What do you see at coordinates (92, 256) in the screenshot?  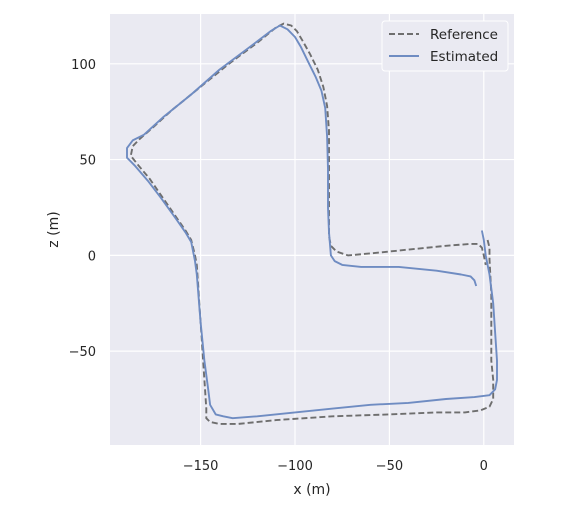 I see `y-tick-label: 0` at bounding box center [92, 256].